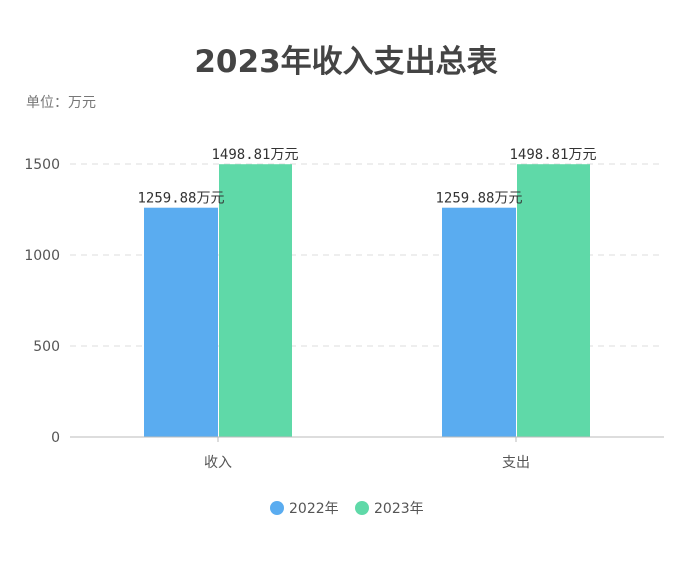 The height and width of the screenshot is (563, 692). I want to click on legend-label-2022: 2022年, so click(314, 509).